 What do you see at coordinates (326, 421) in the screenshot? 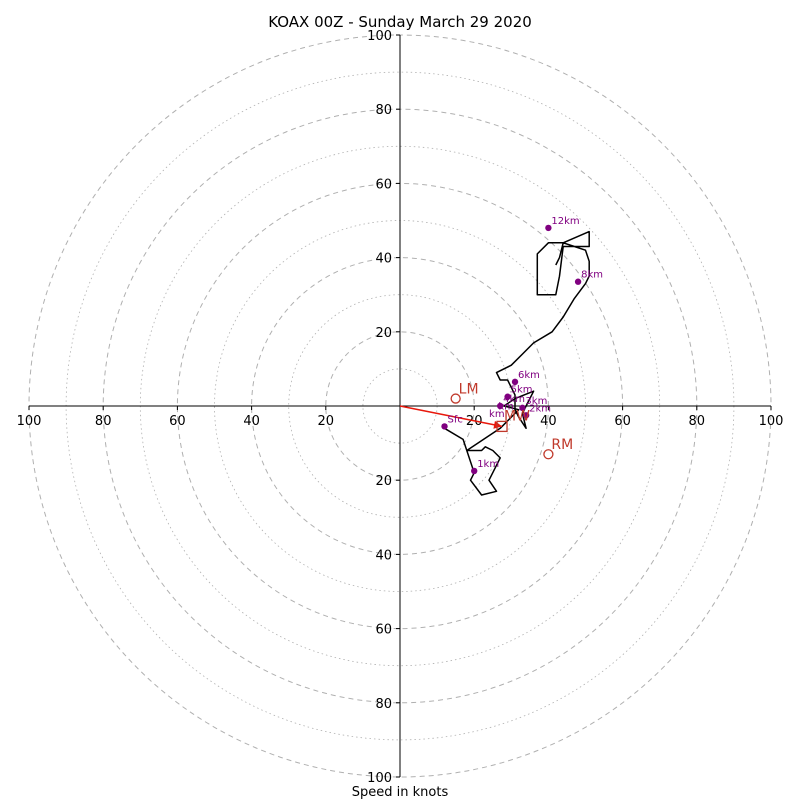
I see `x-tick-label: 20` at bounding box center [326, 421].